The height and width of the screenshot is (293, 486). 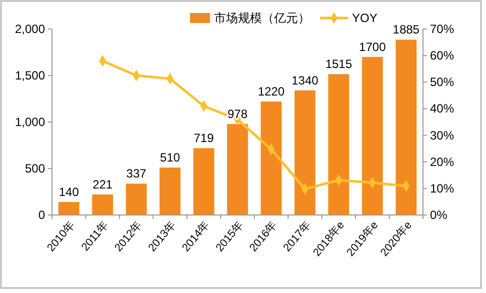 What do you see at coordinates (439, 215) in the screenshot?
I see `y2-tick-label: 0%` at bounding box center [439, 215].